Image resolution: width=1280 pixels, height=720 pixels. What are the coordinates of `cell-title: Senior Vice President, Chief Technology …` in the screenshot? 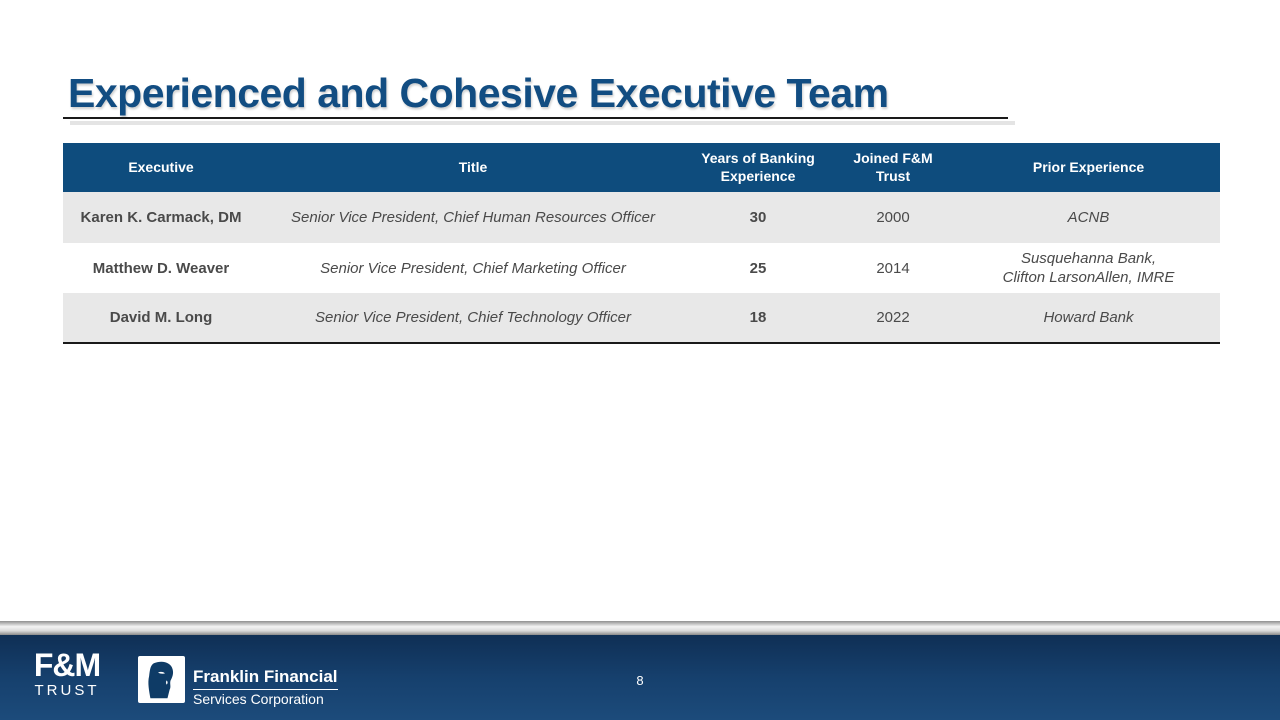 It's located at (473, 318).